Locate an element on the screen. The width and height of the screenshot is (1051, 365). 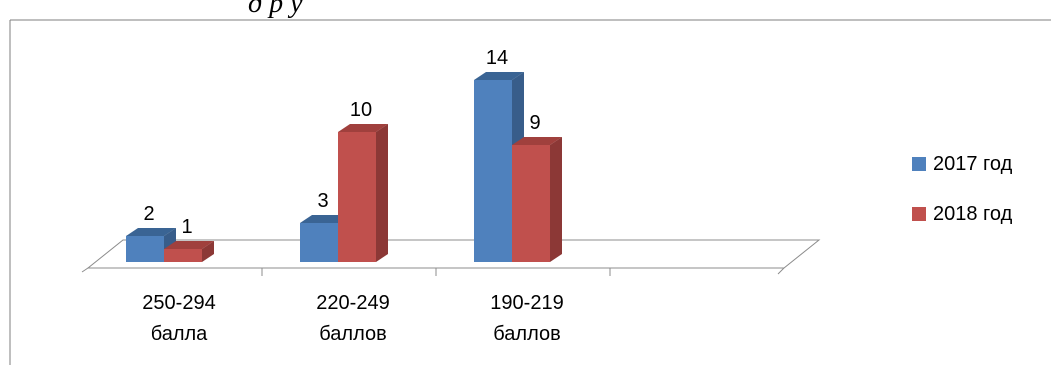
category-label: 250-294 is located at coordinates (178, 303).